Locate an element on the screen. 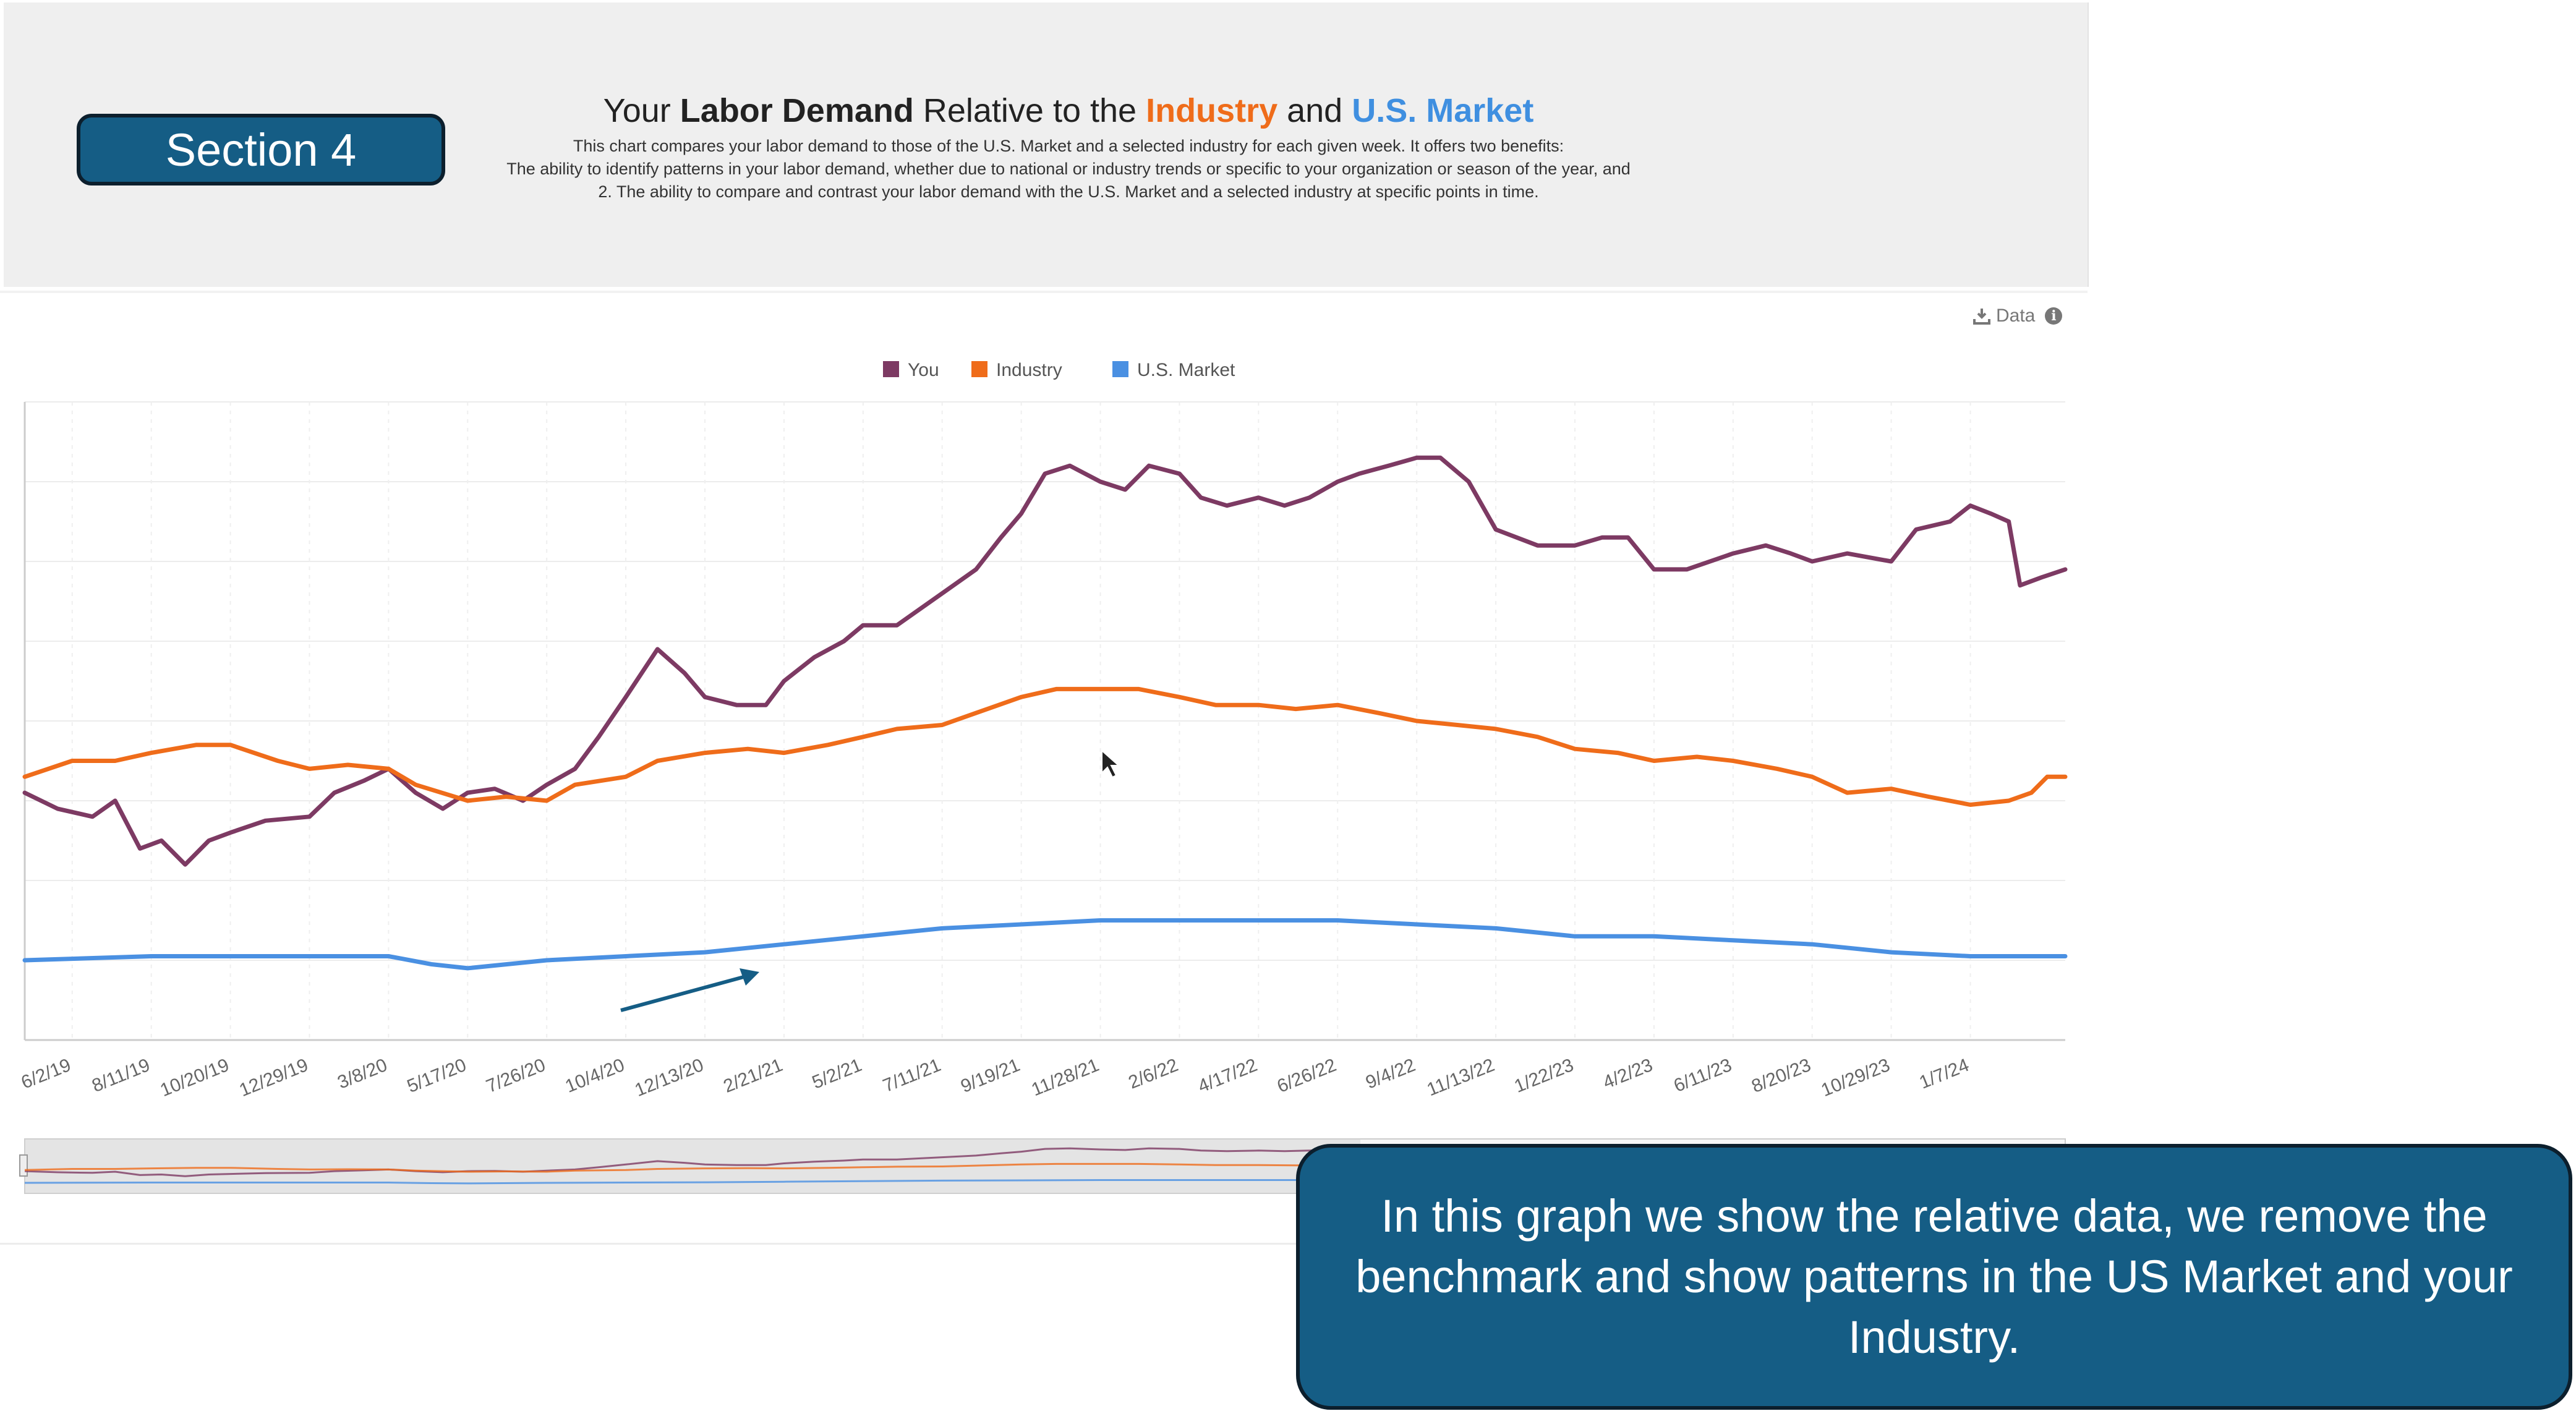 This screenshot has height=1411, width=2576. x-tick-label: 8/20/23 is located at coordinates (1781, 1076).